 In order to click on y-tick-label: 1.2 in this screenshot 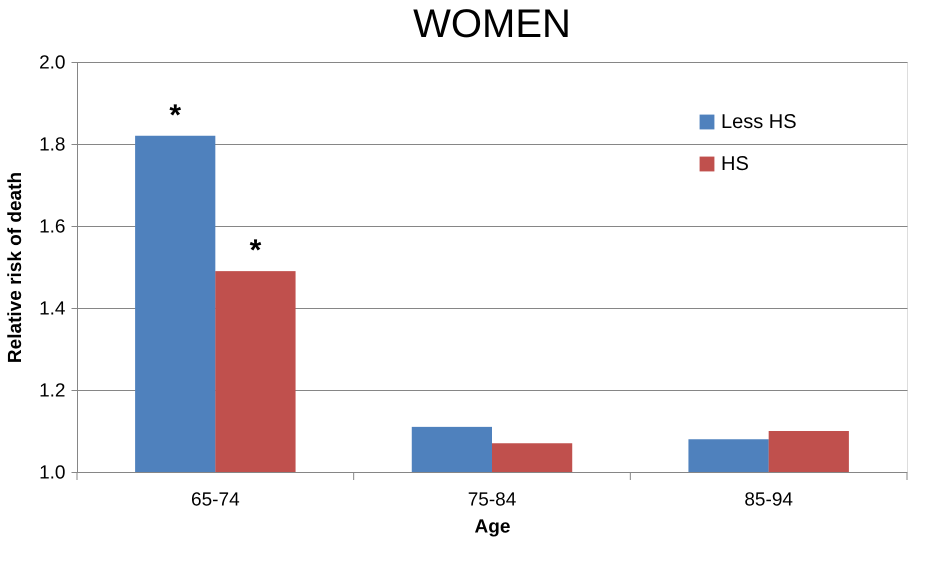, I will do `click(52, 391)`.